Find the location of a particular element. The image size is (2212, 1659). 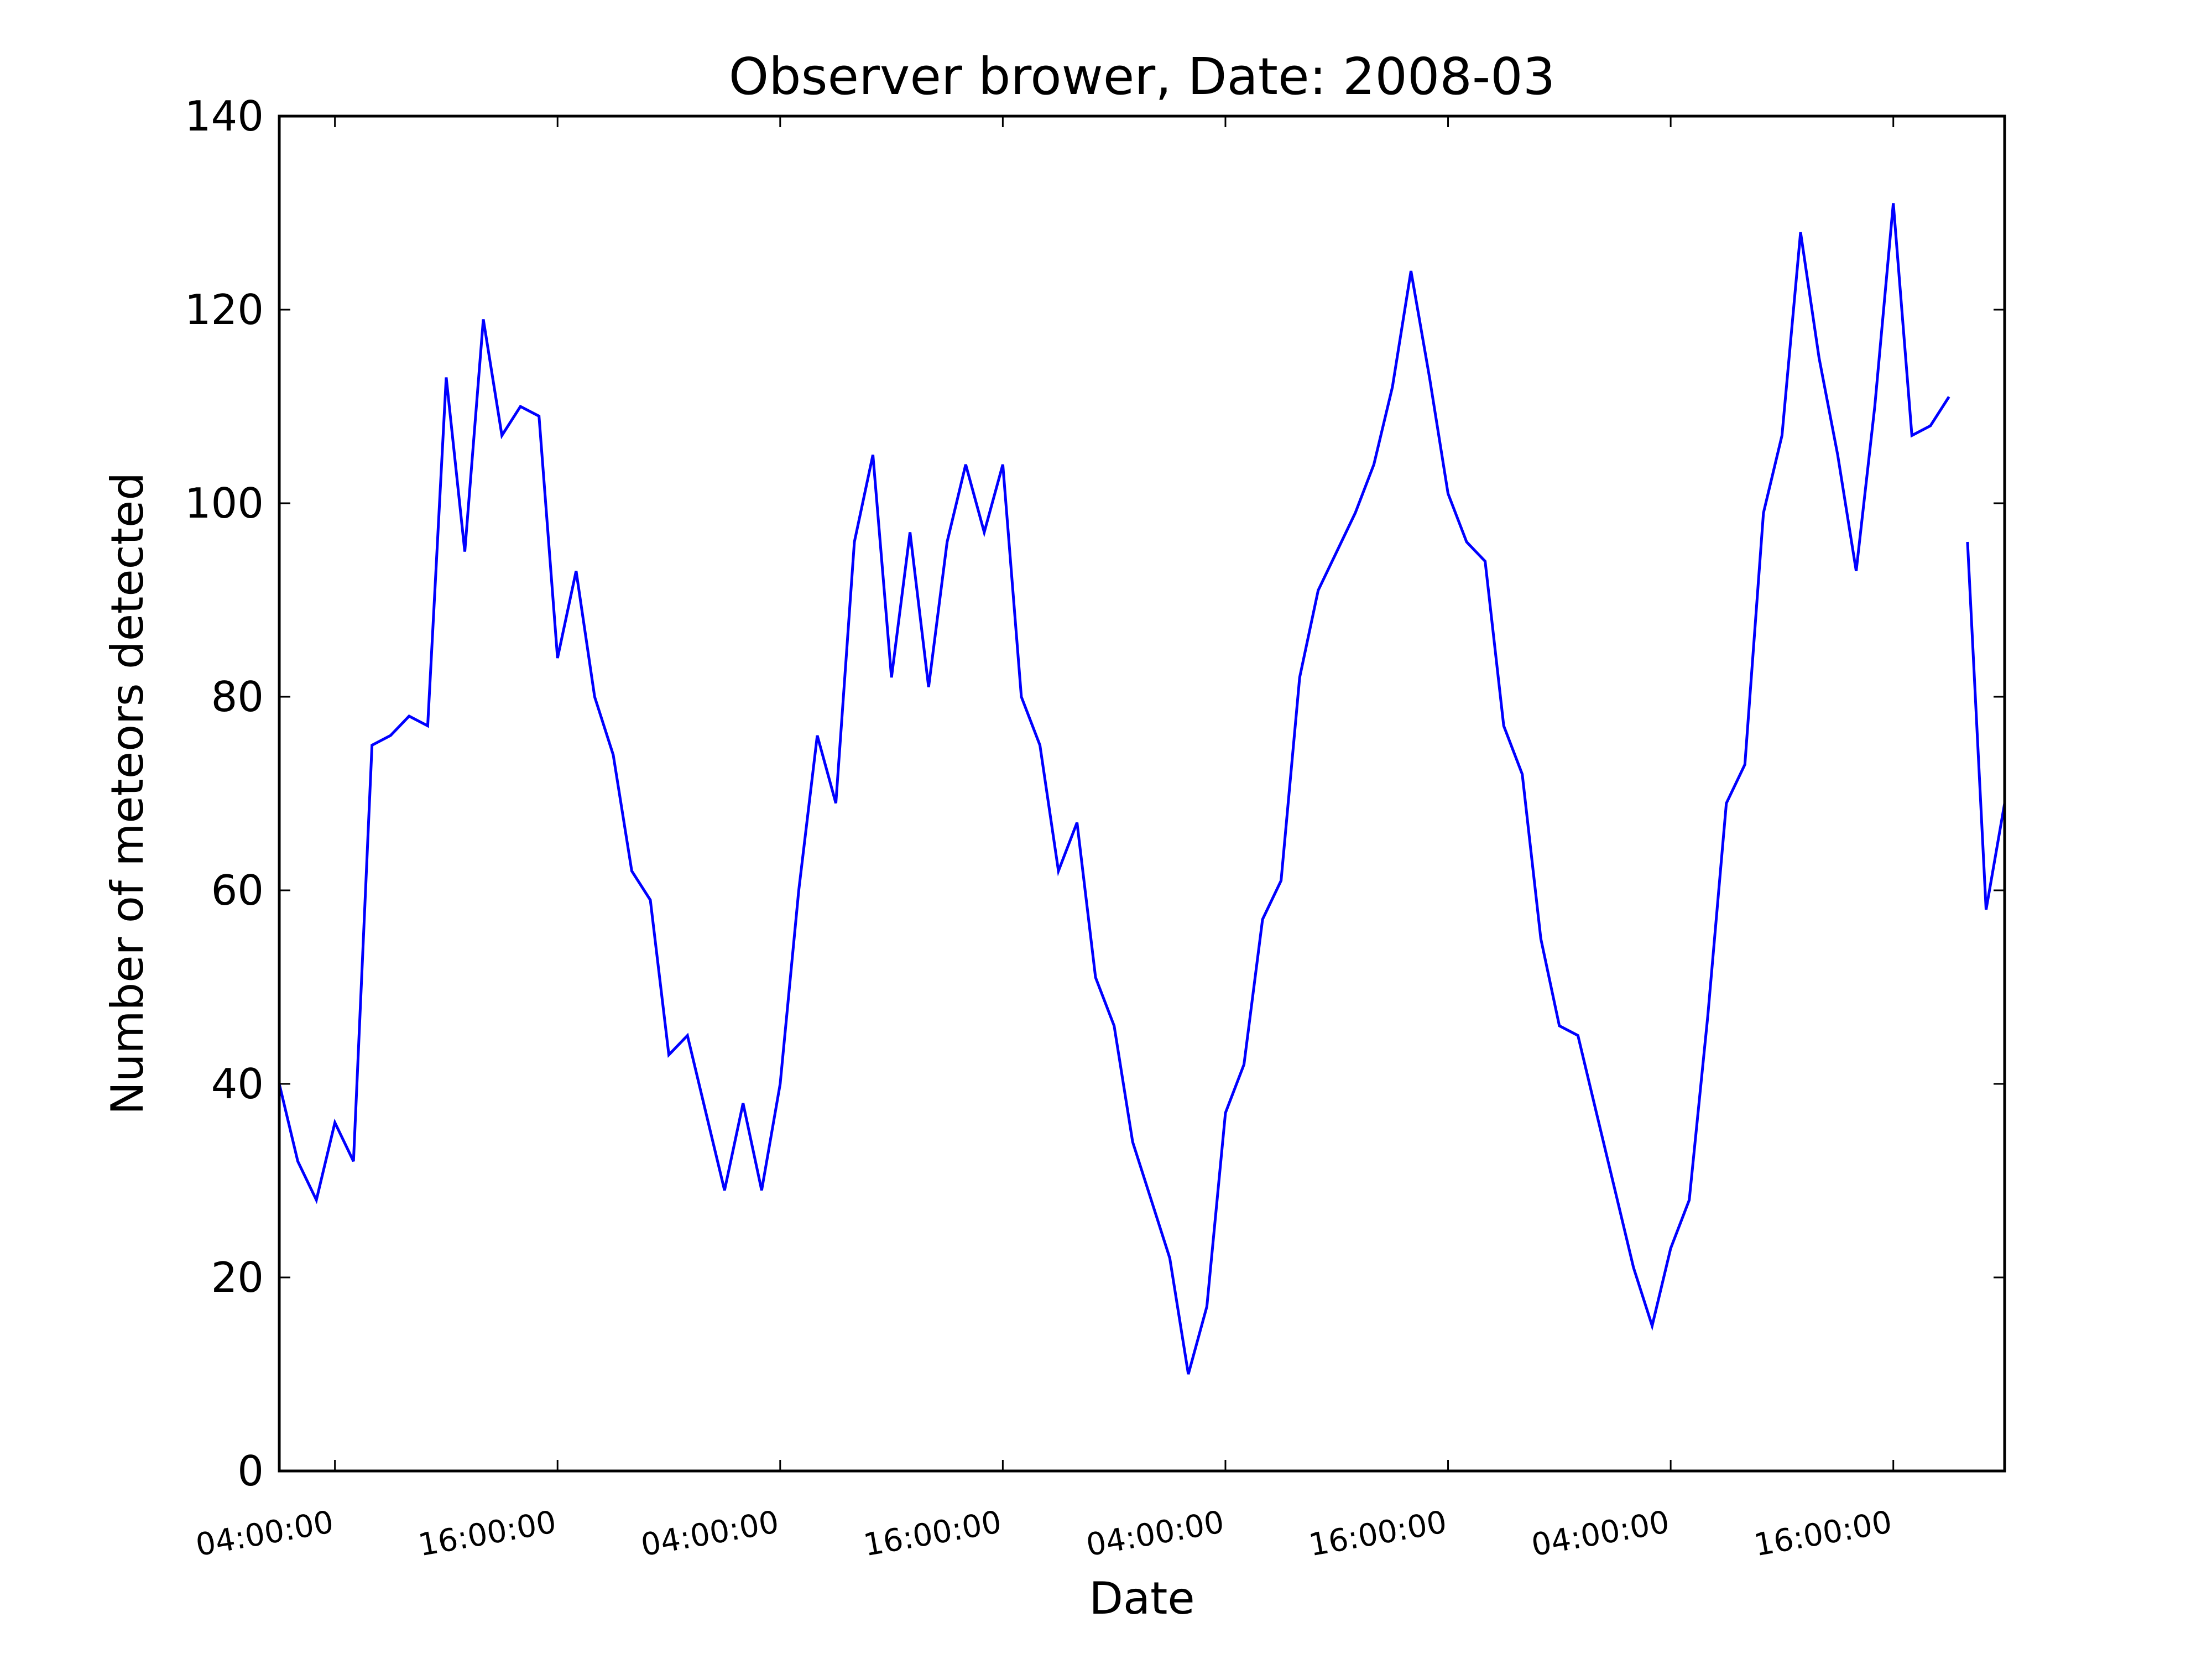

y-tick-label: 60 is located at coordinates (237, 891).